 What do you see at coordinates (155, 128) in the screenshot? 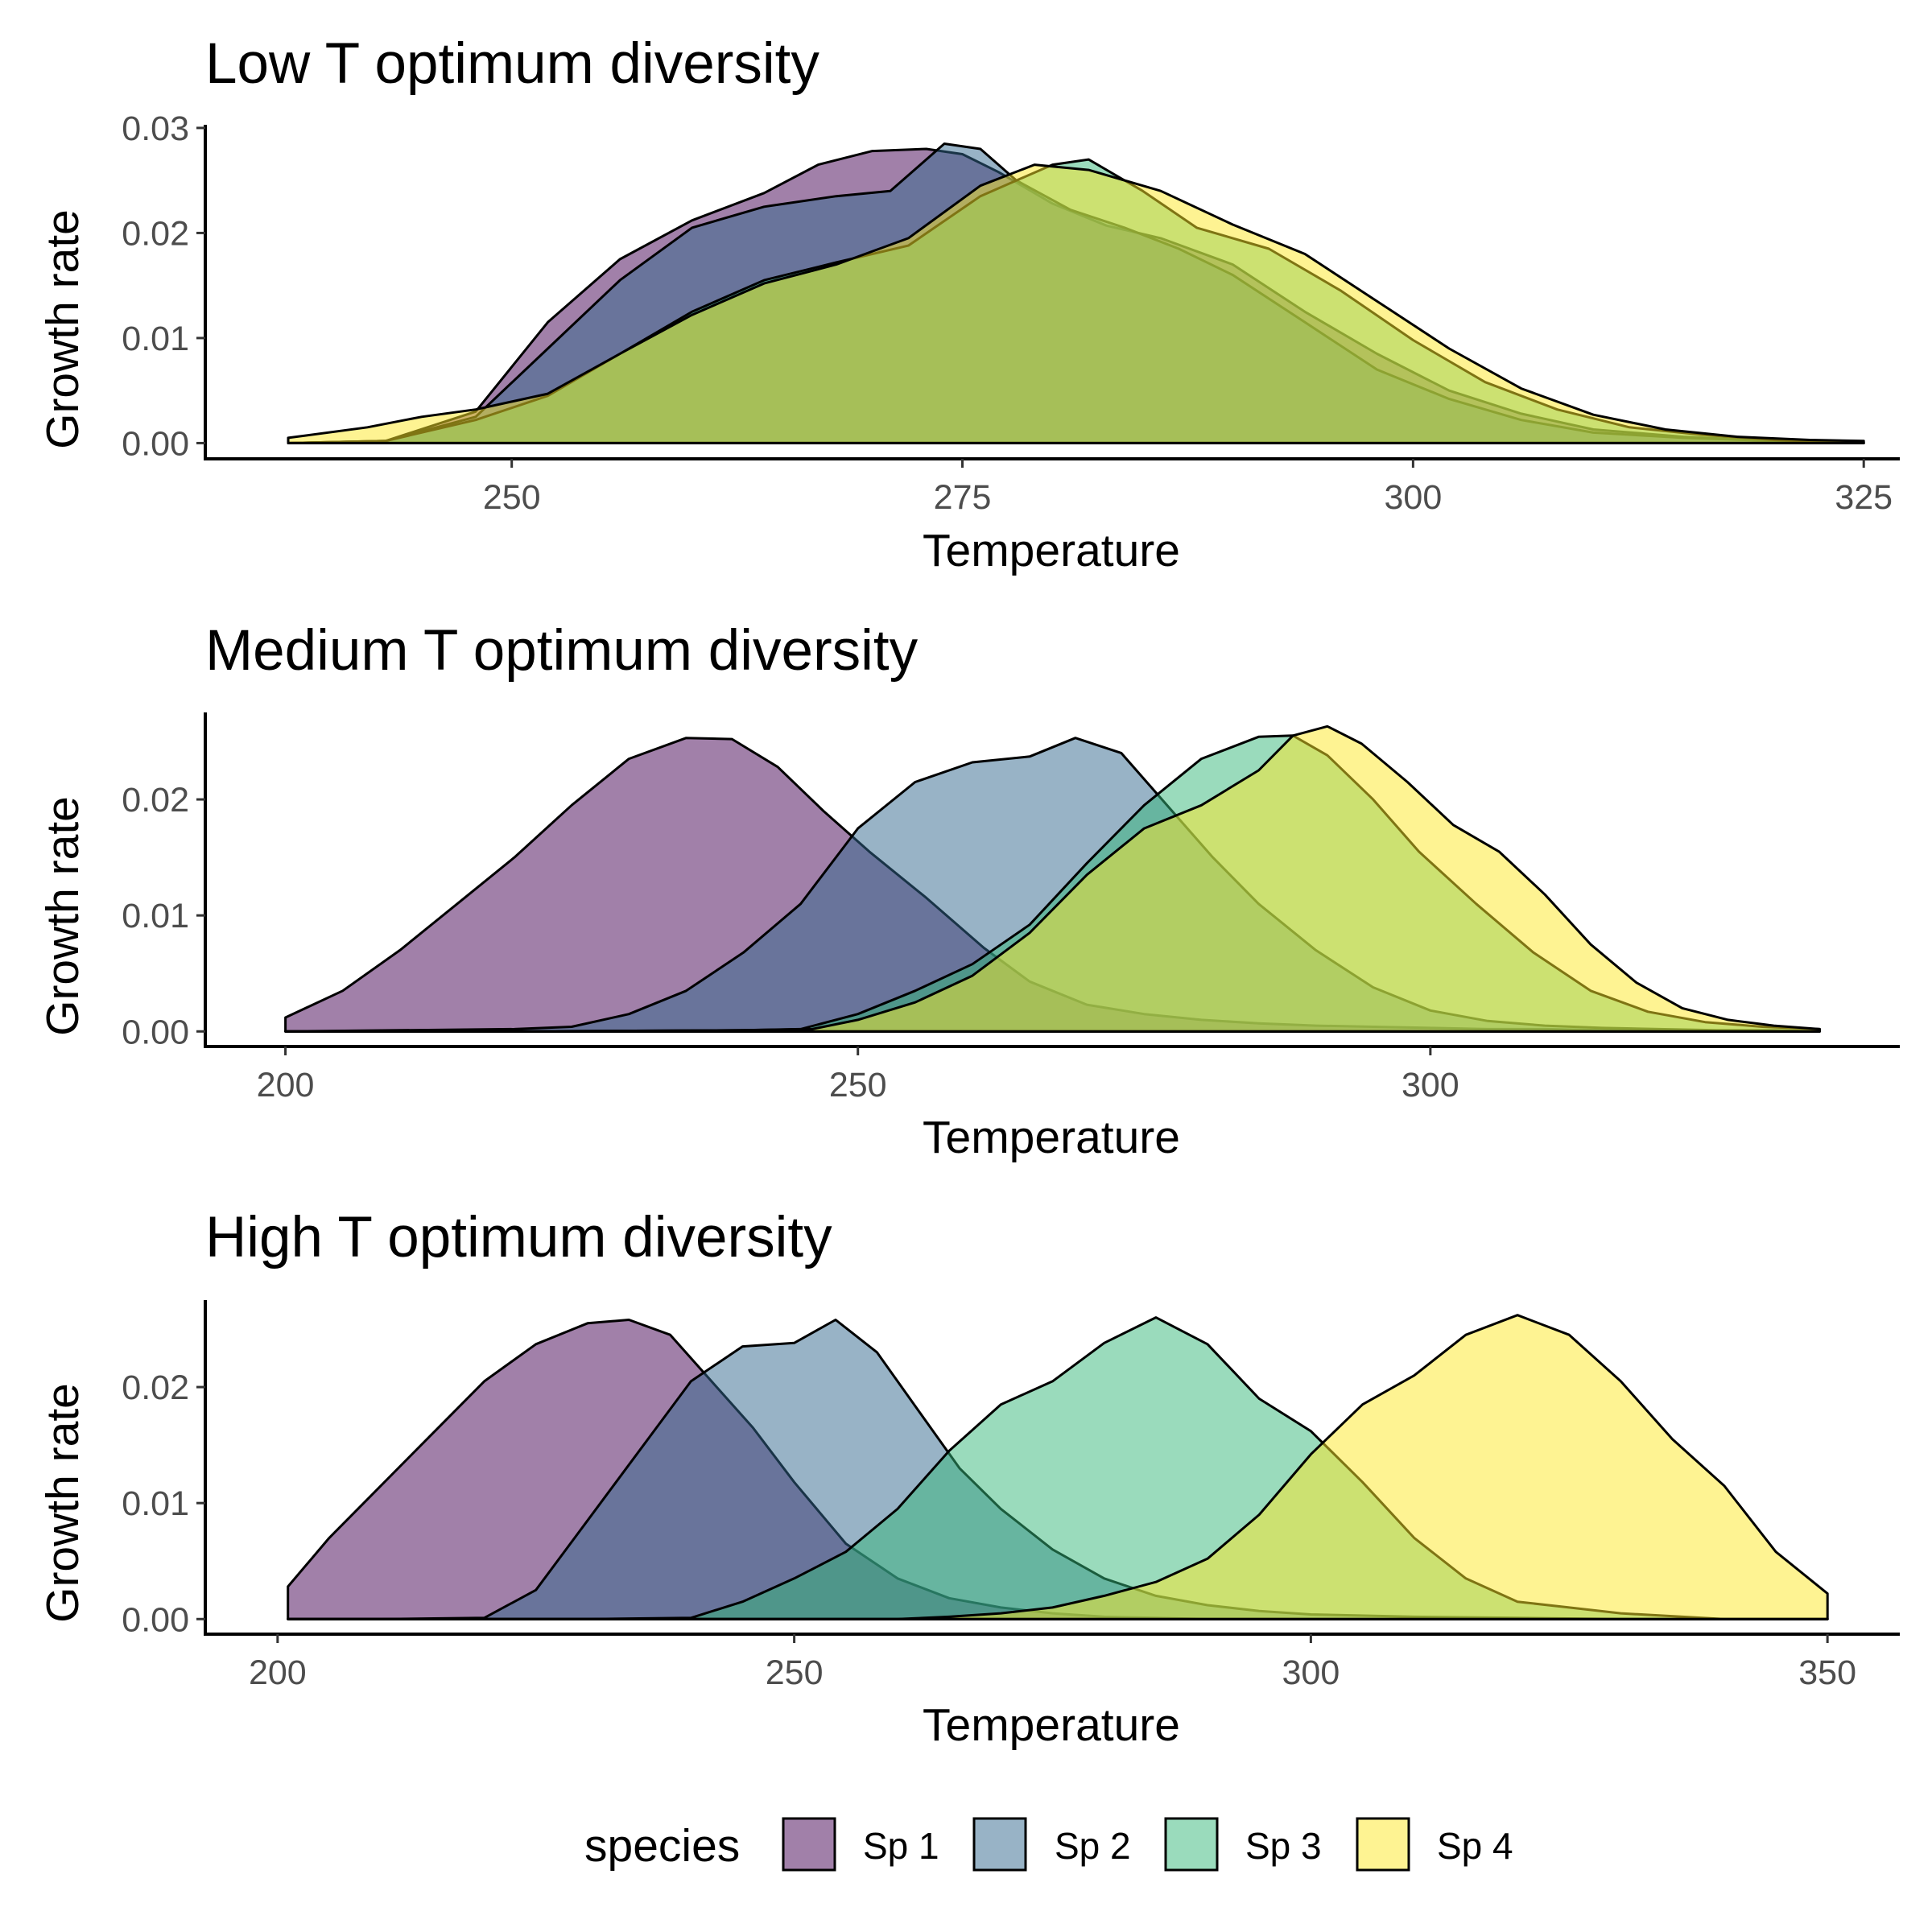
I see `y-tick-label: 0.03` at bounding box center [155, 128].